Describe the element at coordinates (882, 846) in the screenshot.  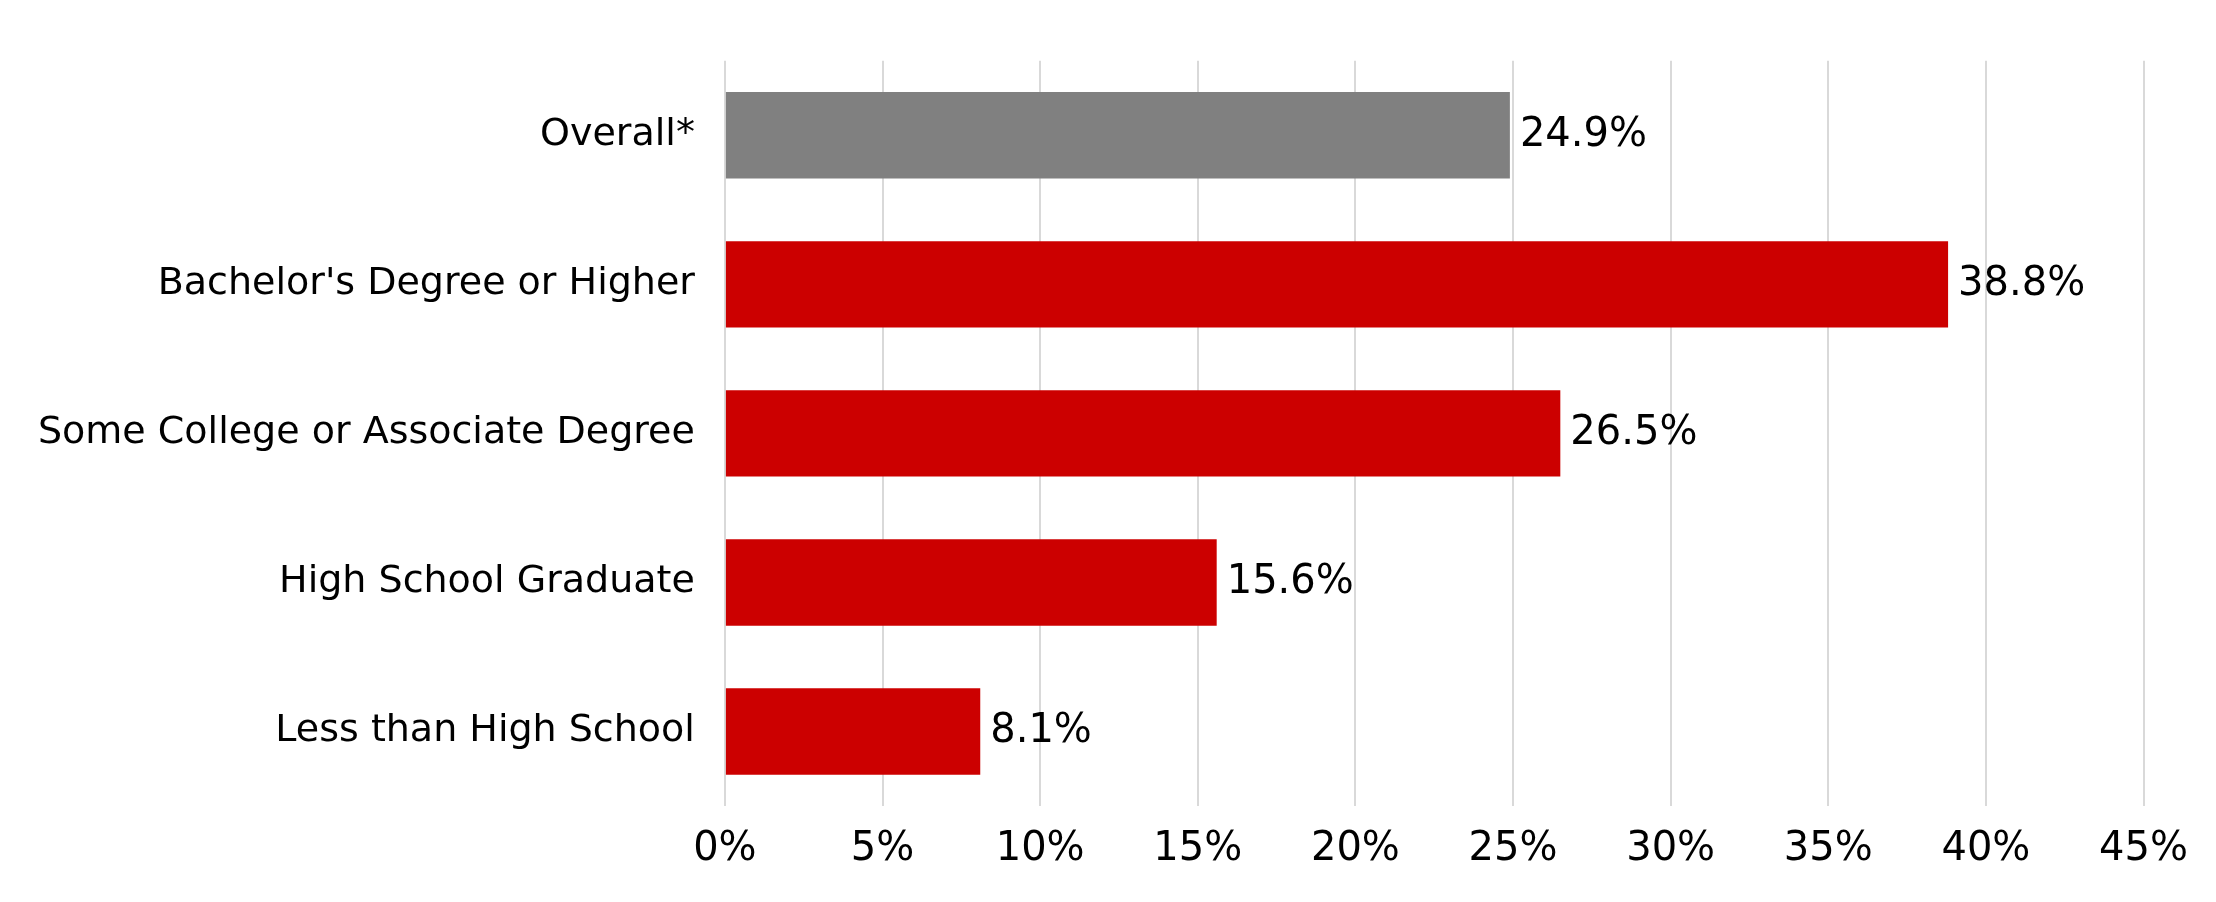
I see `x-tick-label: 5%` at that location.